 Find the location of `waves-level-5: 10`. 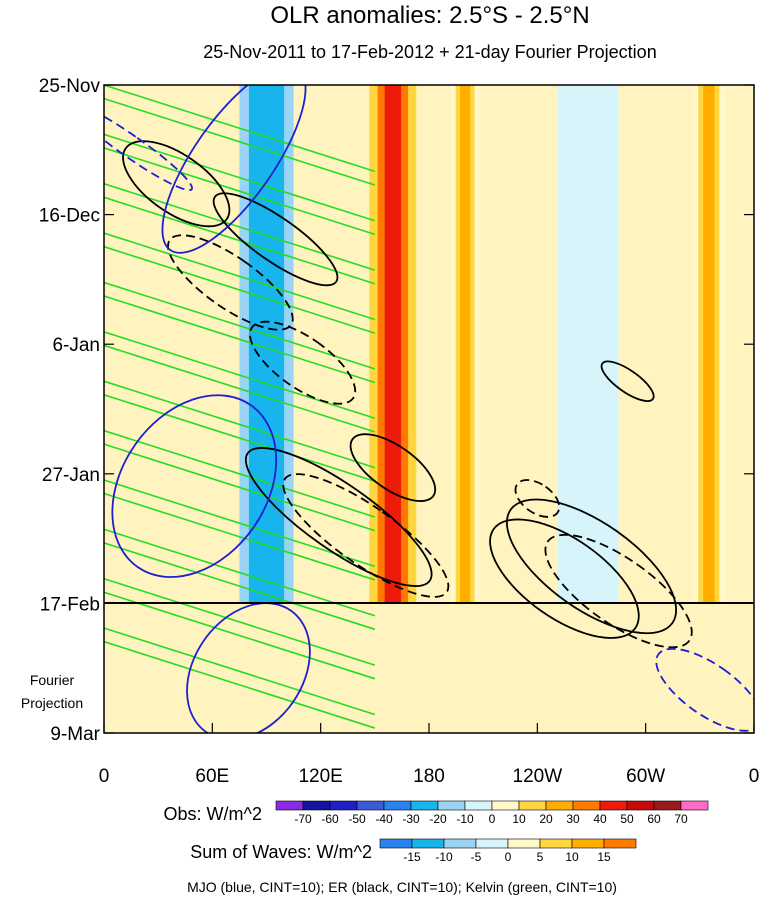

waves-level-5: 10 is located at coordinates (572, 857).